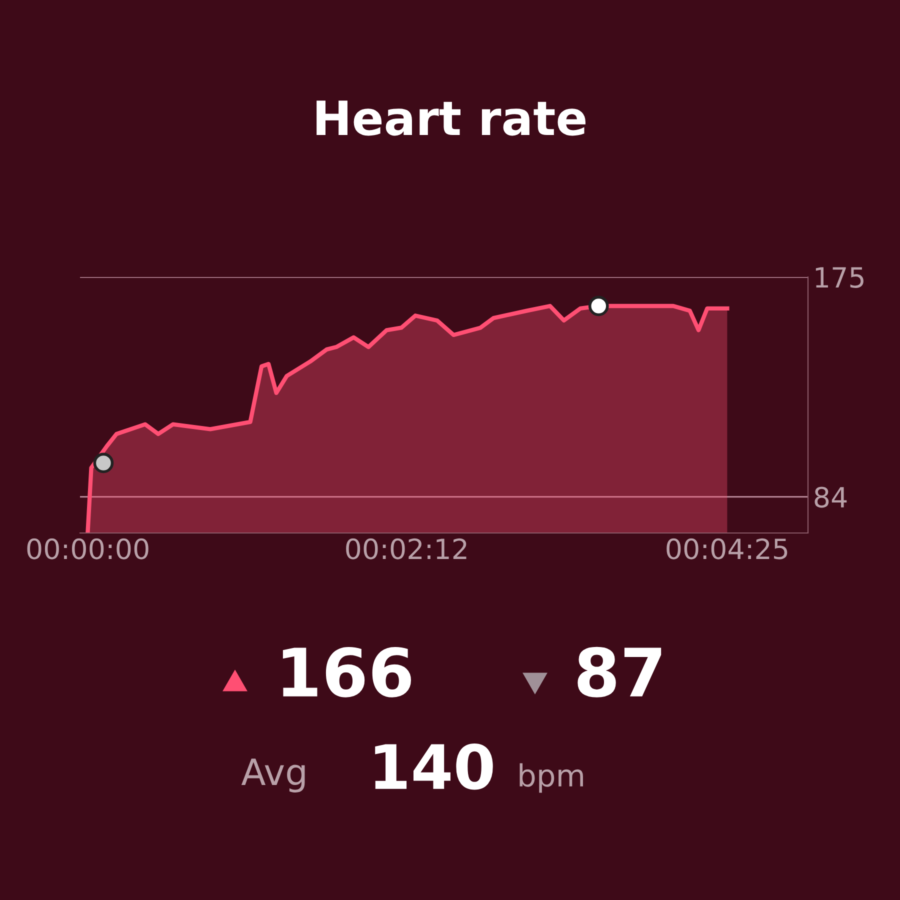 Image resolution: width=900 pixels, height=900 pixels. What do you see at coordinates (346, 672) in the screenshot?
I see `text: 166` at bounding box center [346, 672].